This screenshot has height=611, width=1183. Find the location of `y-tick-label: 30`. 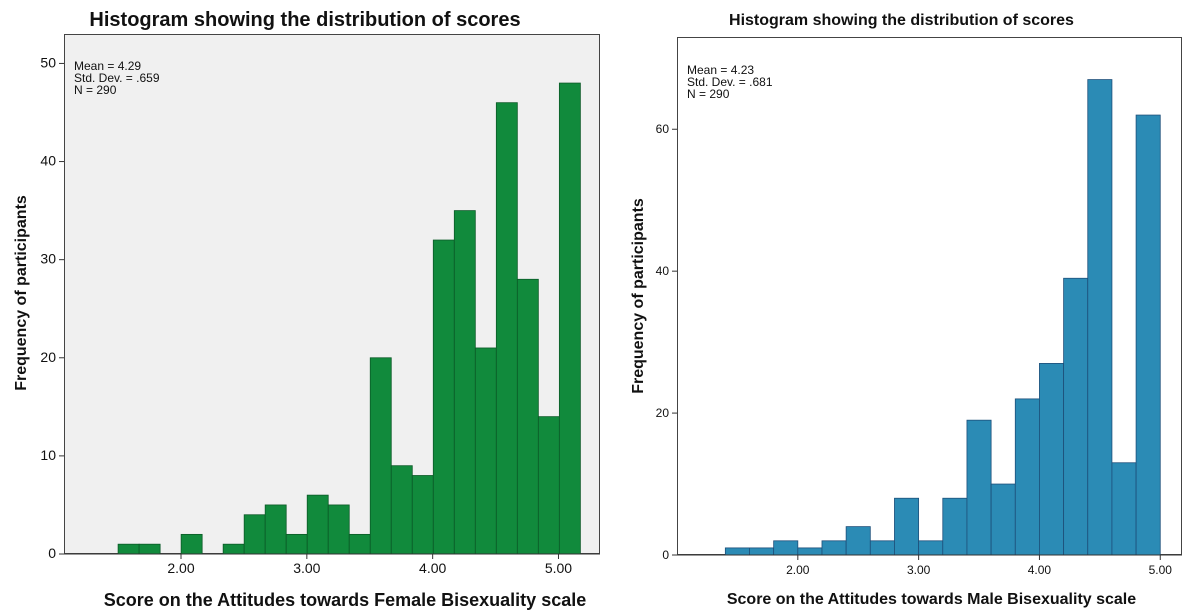

y-tick-label: 30 is located at coordinates (48, 259).